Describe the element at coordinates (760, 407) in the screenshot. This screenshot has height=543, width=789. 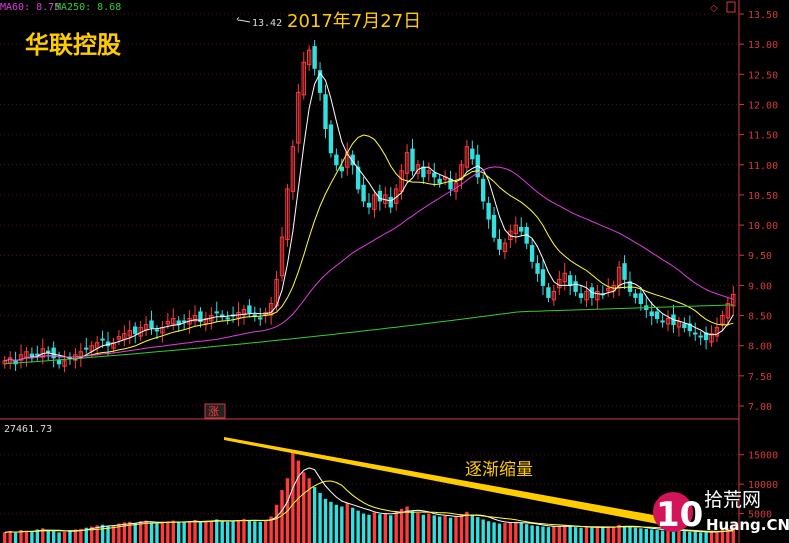
I see `price-tick-label: 7.00` at that location.